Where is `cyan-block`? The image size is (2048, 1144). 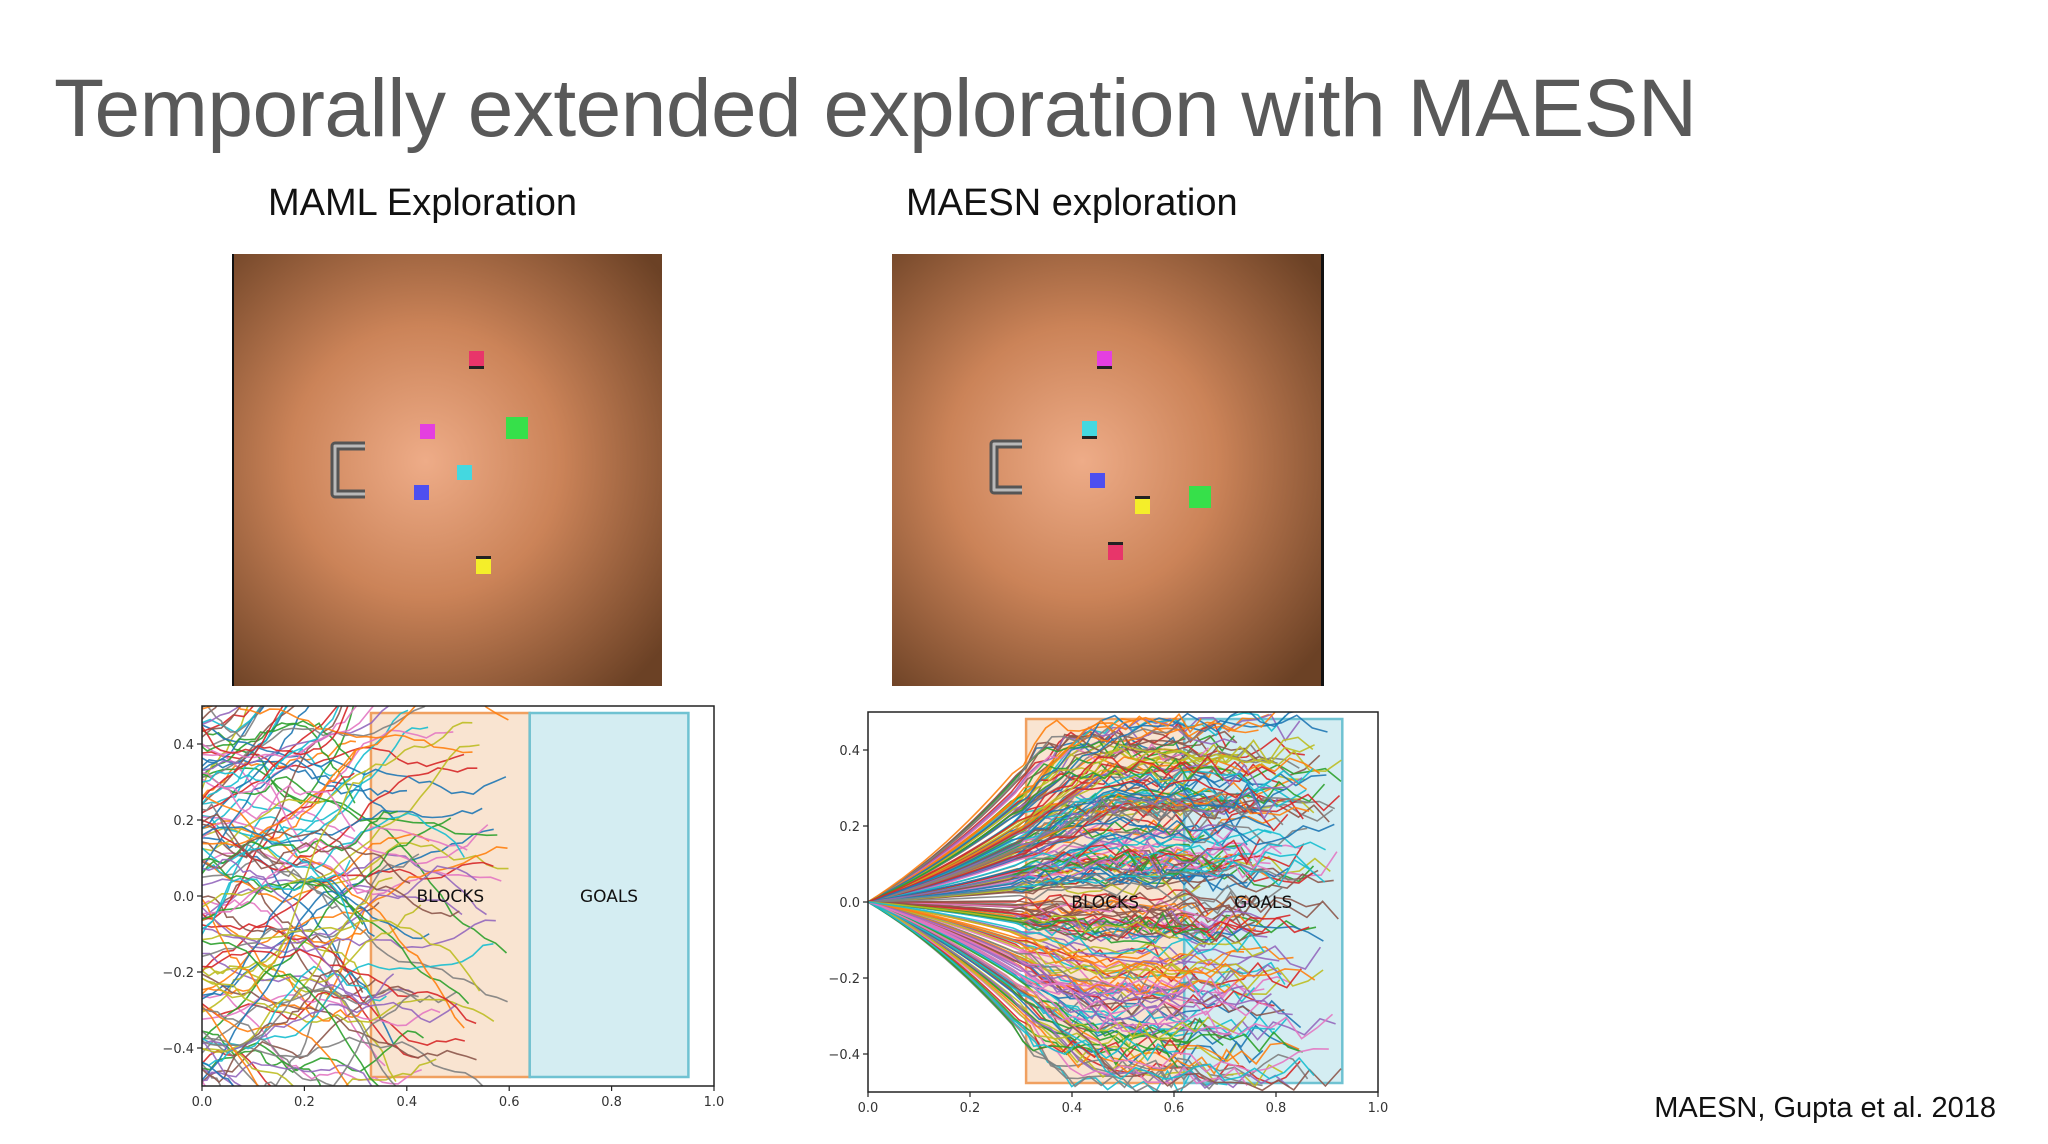 cyan-block is located at coordinates (464, 472).